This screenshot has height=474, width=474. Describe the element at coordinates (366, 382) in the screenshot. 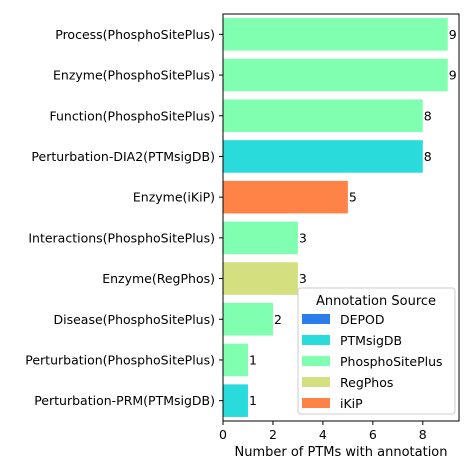

I see `legend-label: RegPhos` at that location.